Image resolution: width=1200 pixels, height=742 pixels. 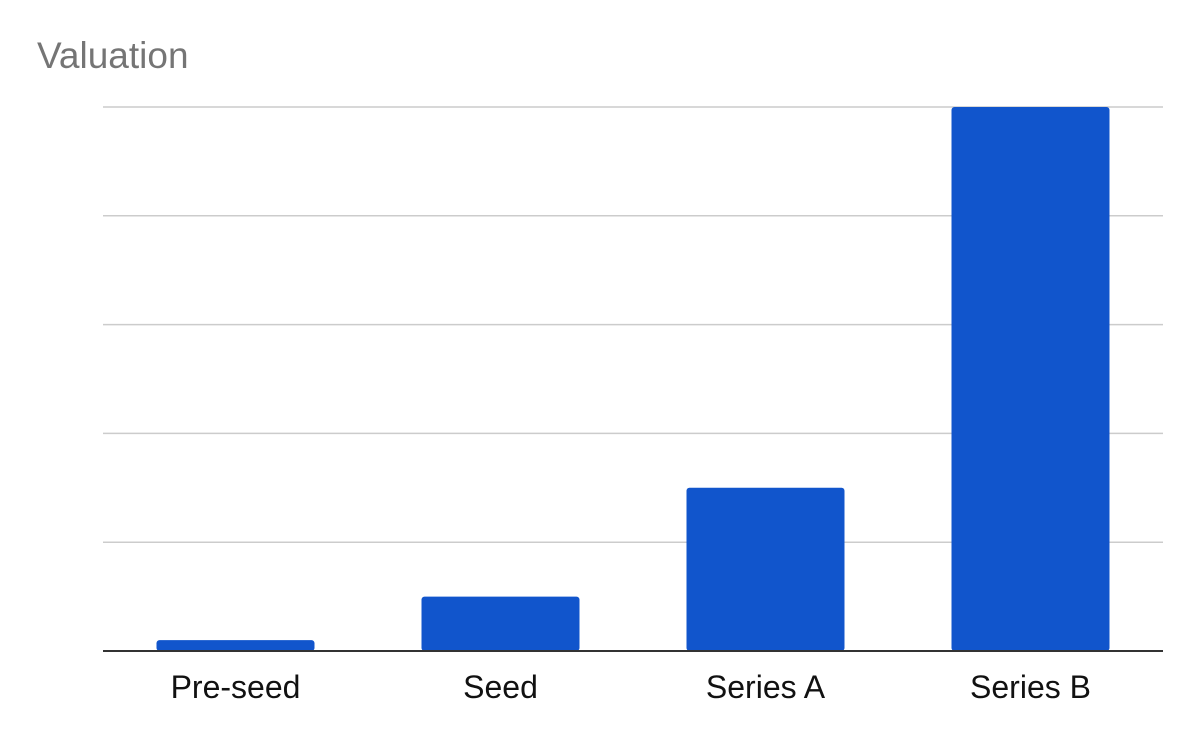 I want to click on x-tick-label: Seed, so click(x=500, y=687).